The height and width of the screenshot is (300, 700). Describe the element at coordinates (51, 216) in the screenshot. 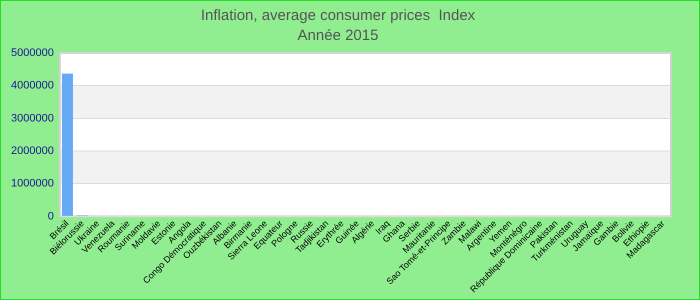

I see `y-tick-label: 0` at that location.